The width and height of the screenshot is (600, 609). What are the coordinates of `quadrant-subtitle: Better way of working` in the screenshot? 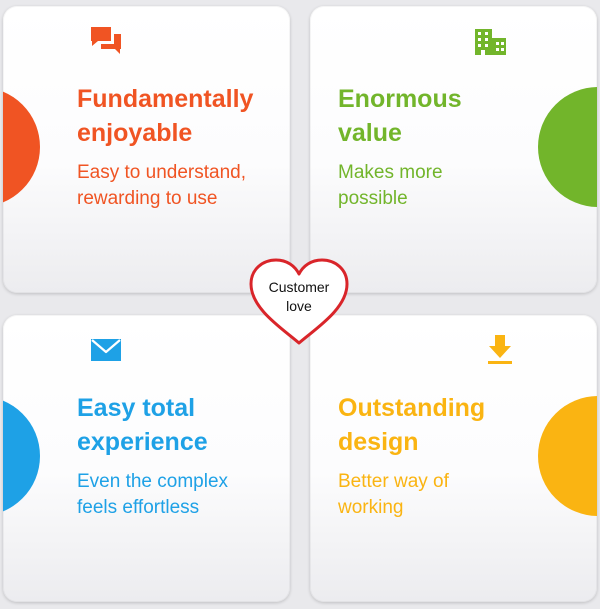 It's located at (393, 494).